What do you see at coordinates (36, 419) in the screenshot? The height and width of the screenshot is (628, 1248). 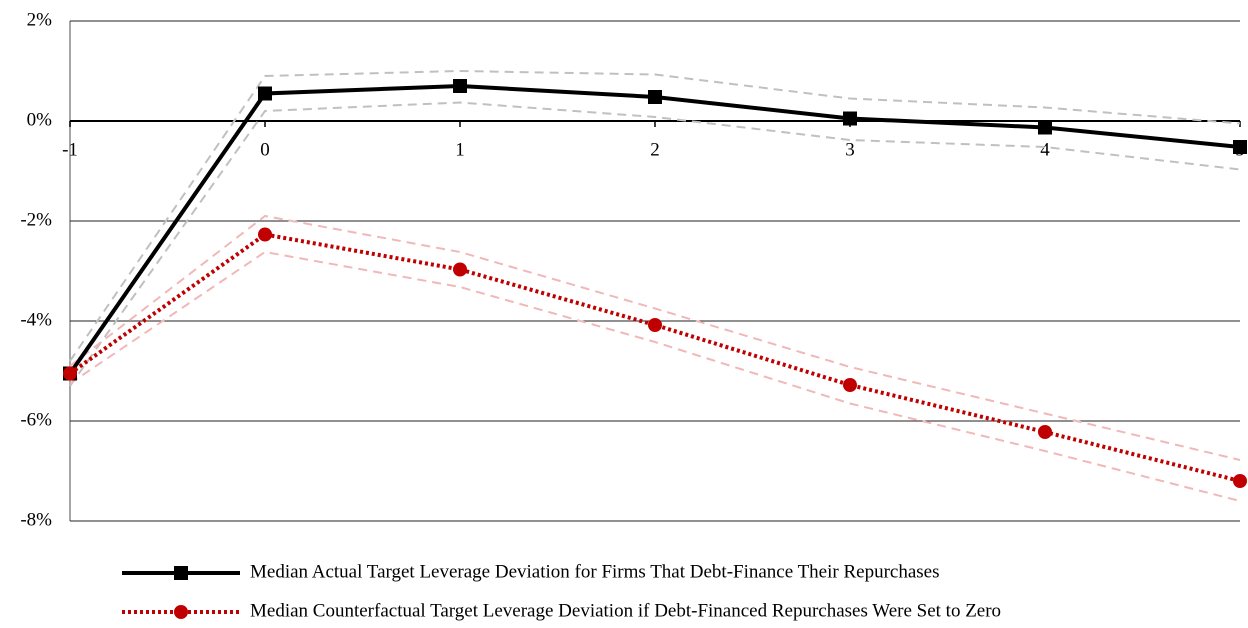 I see `y-tick-label: -6%` at bounding box center [36, 419].